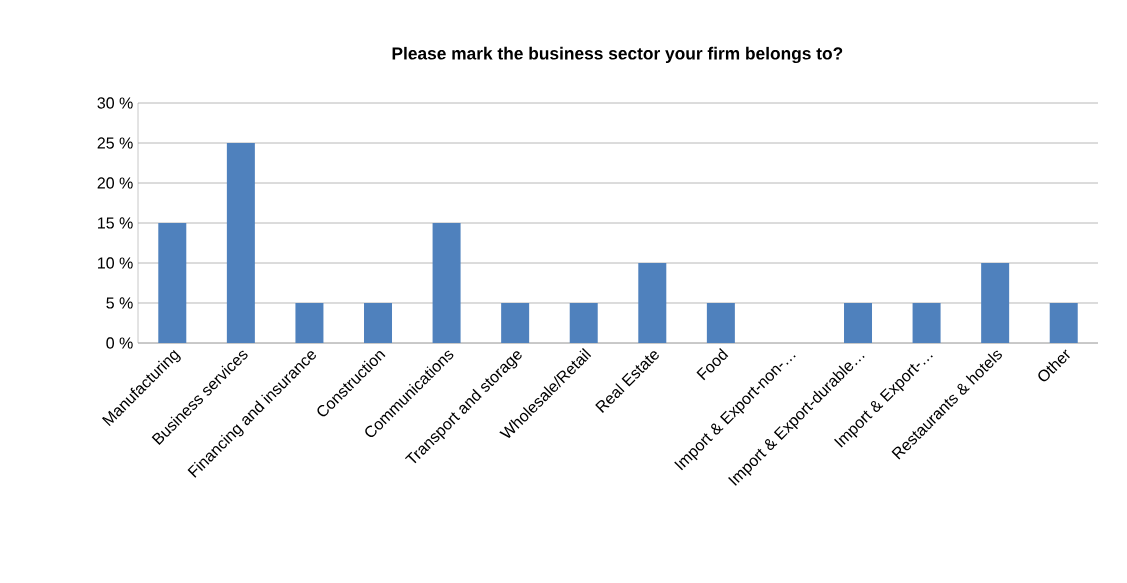  Describe the element at coordinates (115, 263) in the screenshot. I see `y-tick-label: 10 %` at that location.